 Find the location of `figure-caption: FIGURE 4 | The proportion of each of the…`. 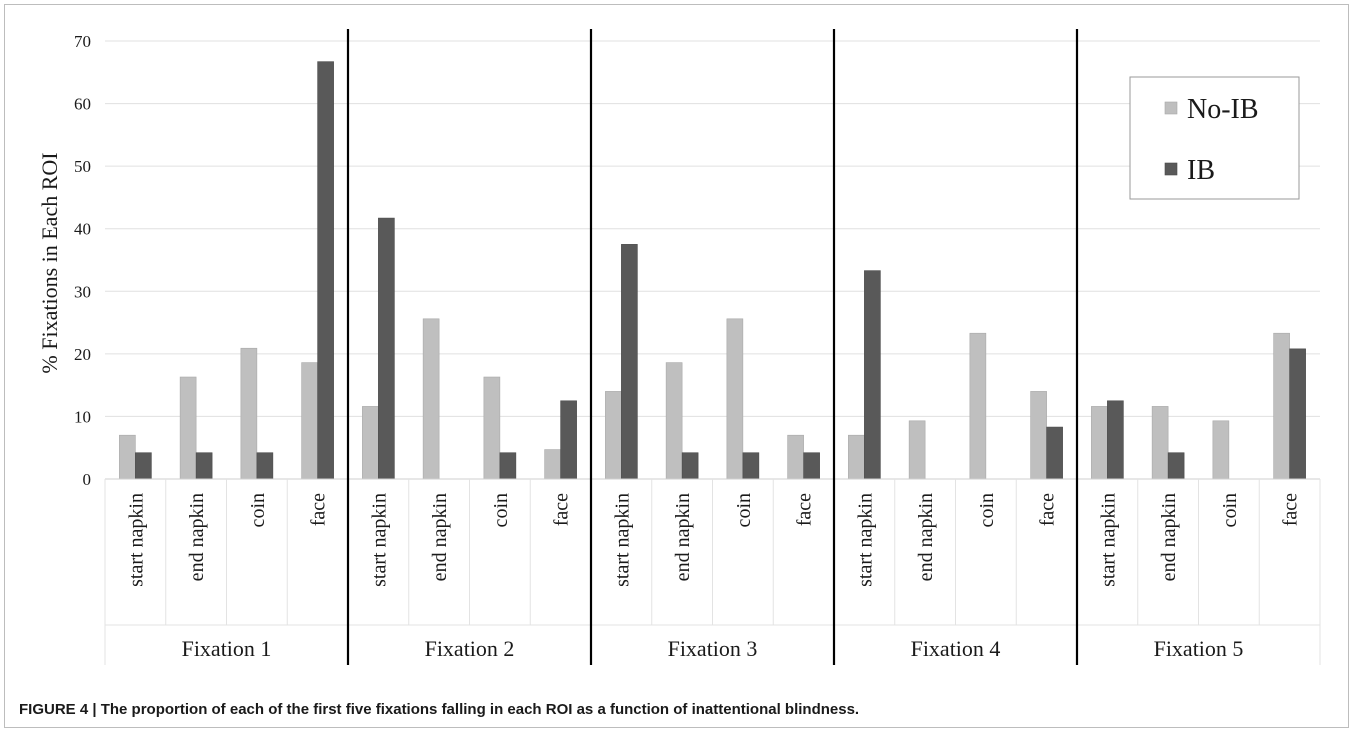

figure-caption: FIGURE 4 | The proportion of each of the… is located at coordinates (439, 709).